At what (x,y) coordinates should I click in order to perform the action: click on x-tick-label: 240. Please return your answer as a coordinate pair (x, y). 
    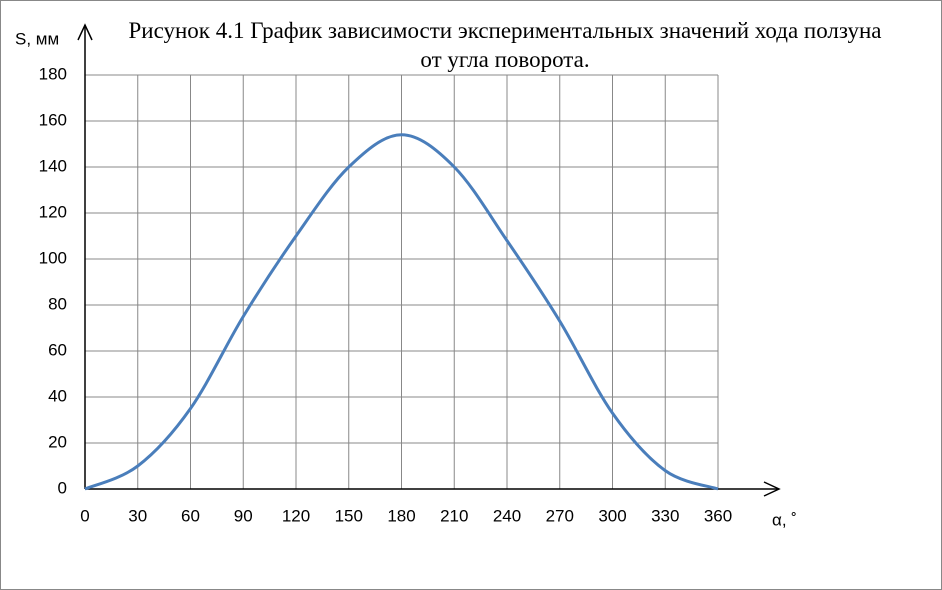
    Looking at the image, I should click on (507, 515).